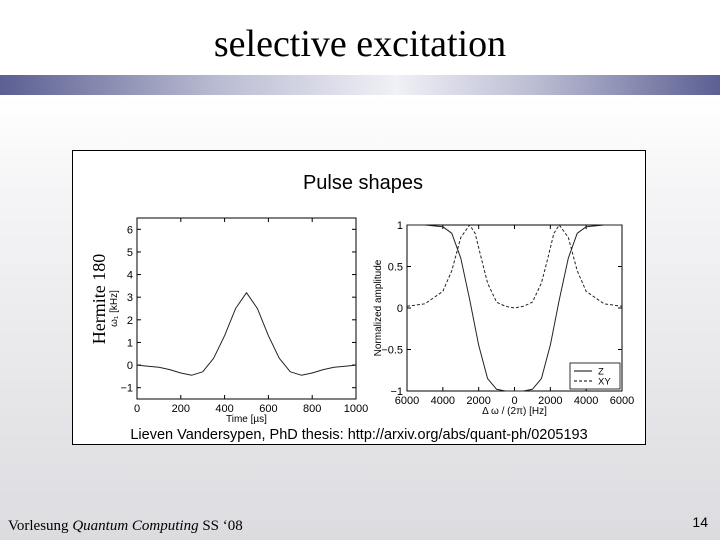 This screenshot has width=720, height=540. Describe the element at coordinates (268, 409) in the screenshot. I see `chart1-xtick-label: 600` at that location.